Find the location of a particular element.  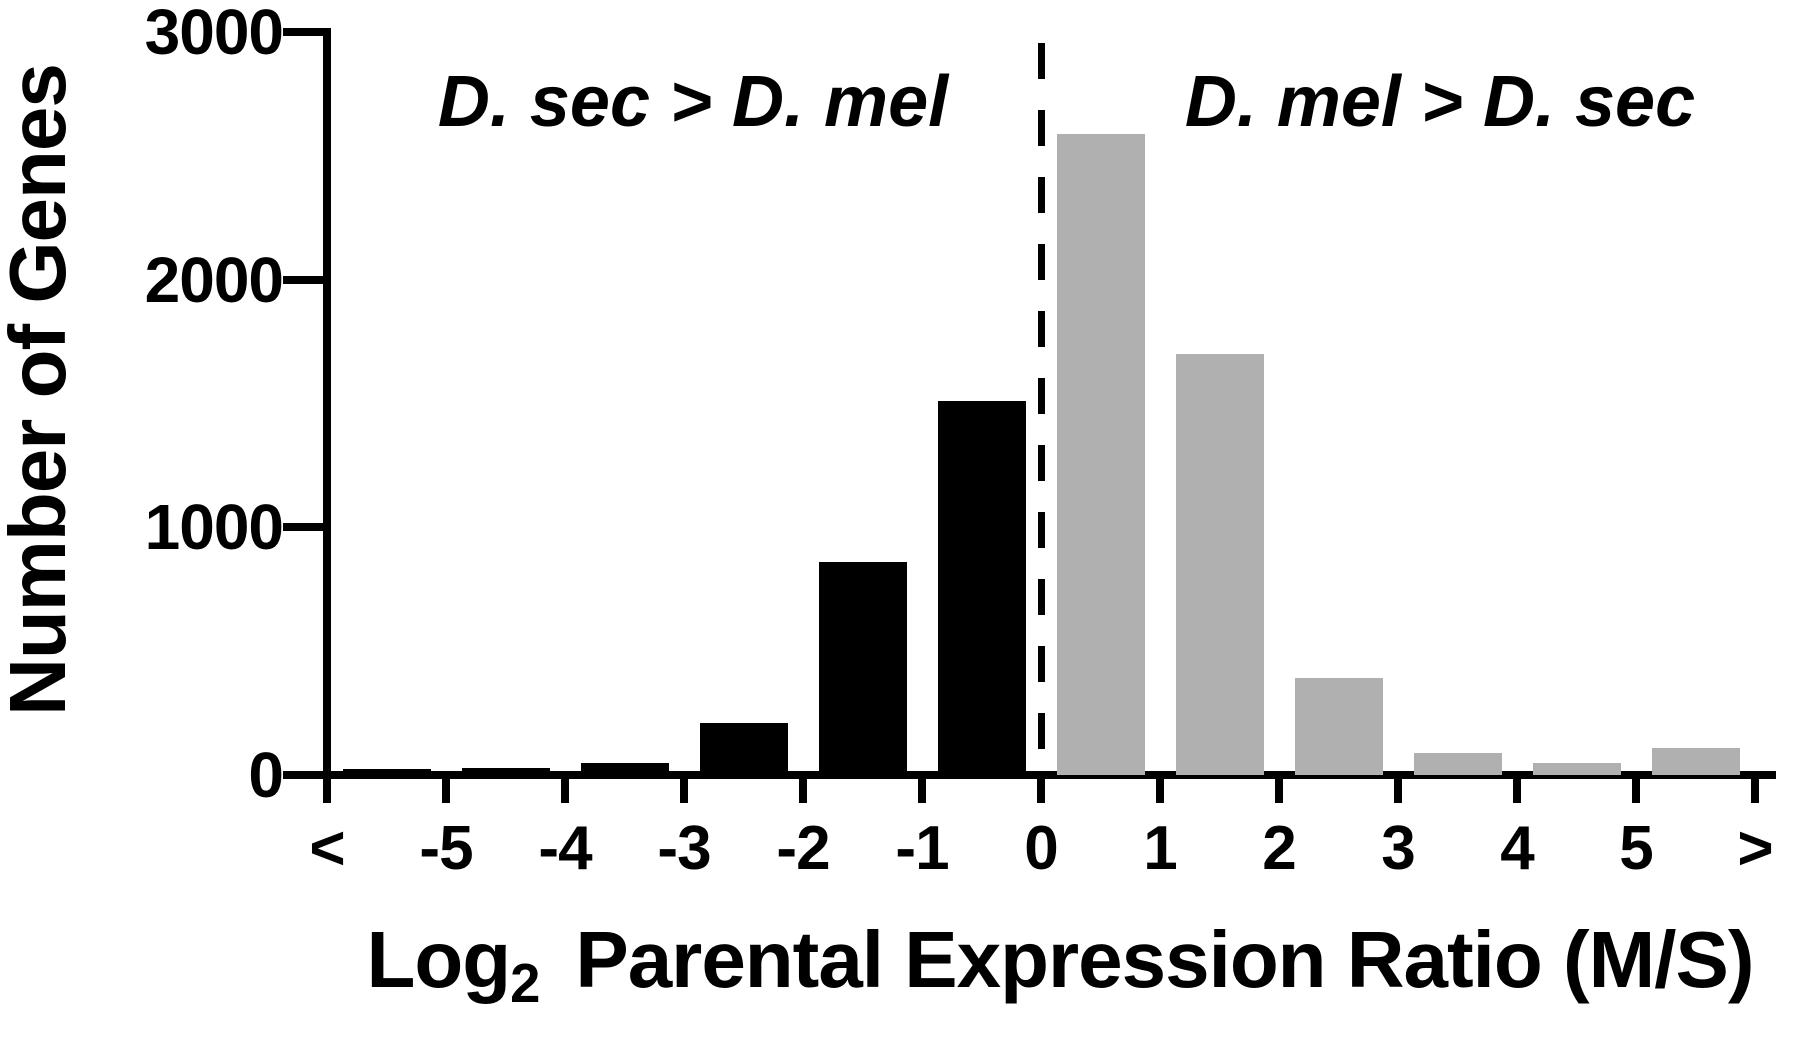

x-tick-label: < is located at coordinates (327, 848).